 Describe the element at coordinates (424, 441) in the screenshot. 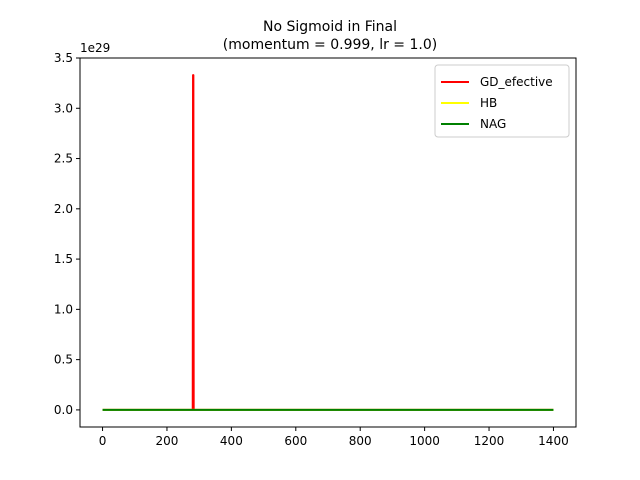

I see `x-tick-label: 1000` at that location.